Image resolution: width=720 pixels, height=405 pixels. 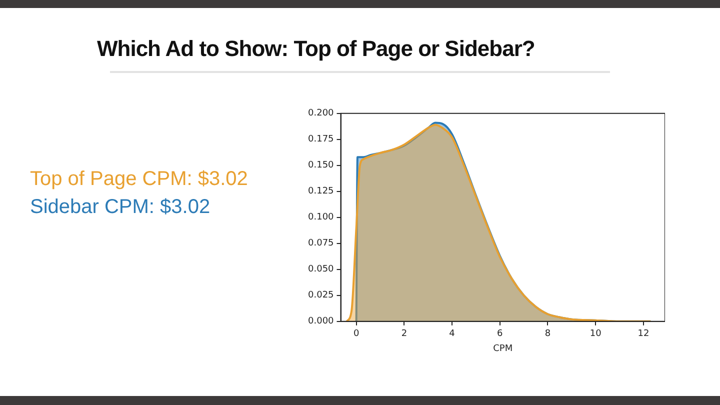 I want to click on x-tick-label: 6, so click(x=500, y=334).